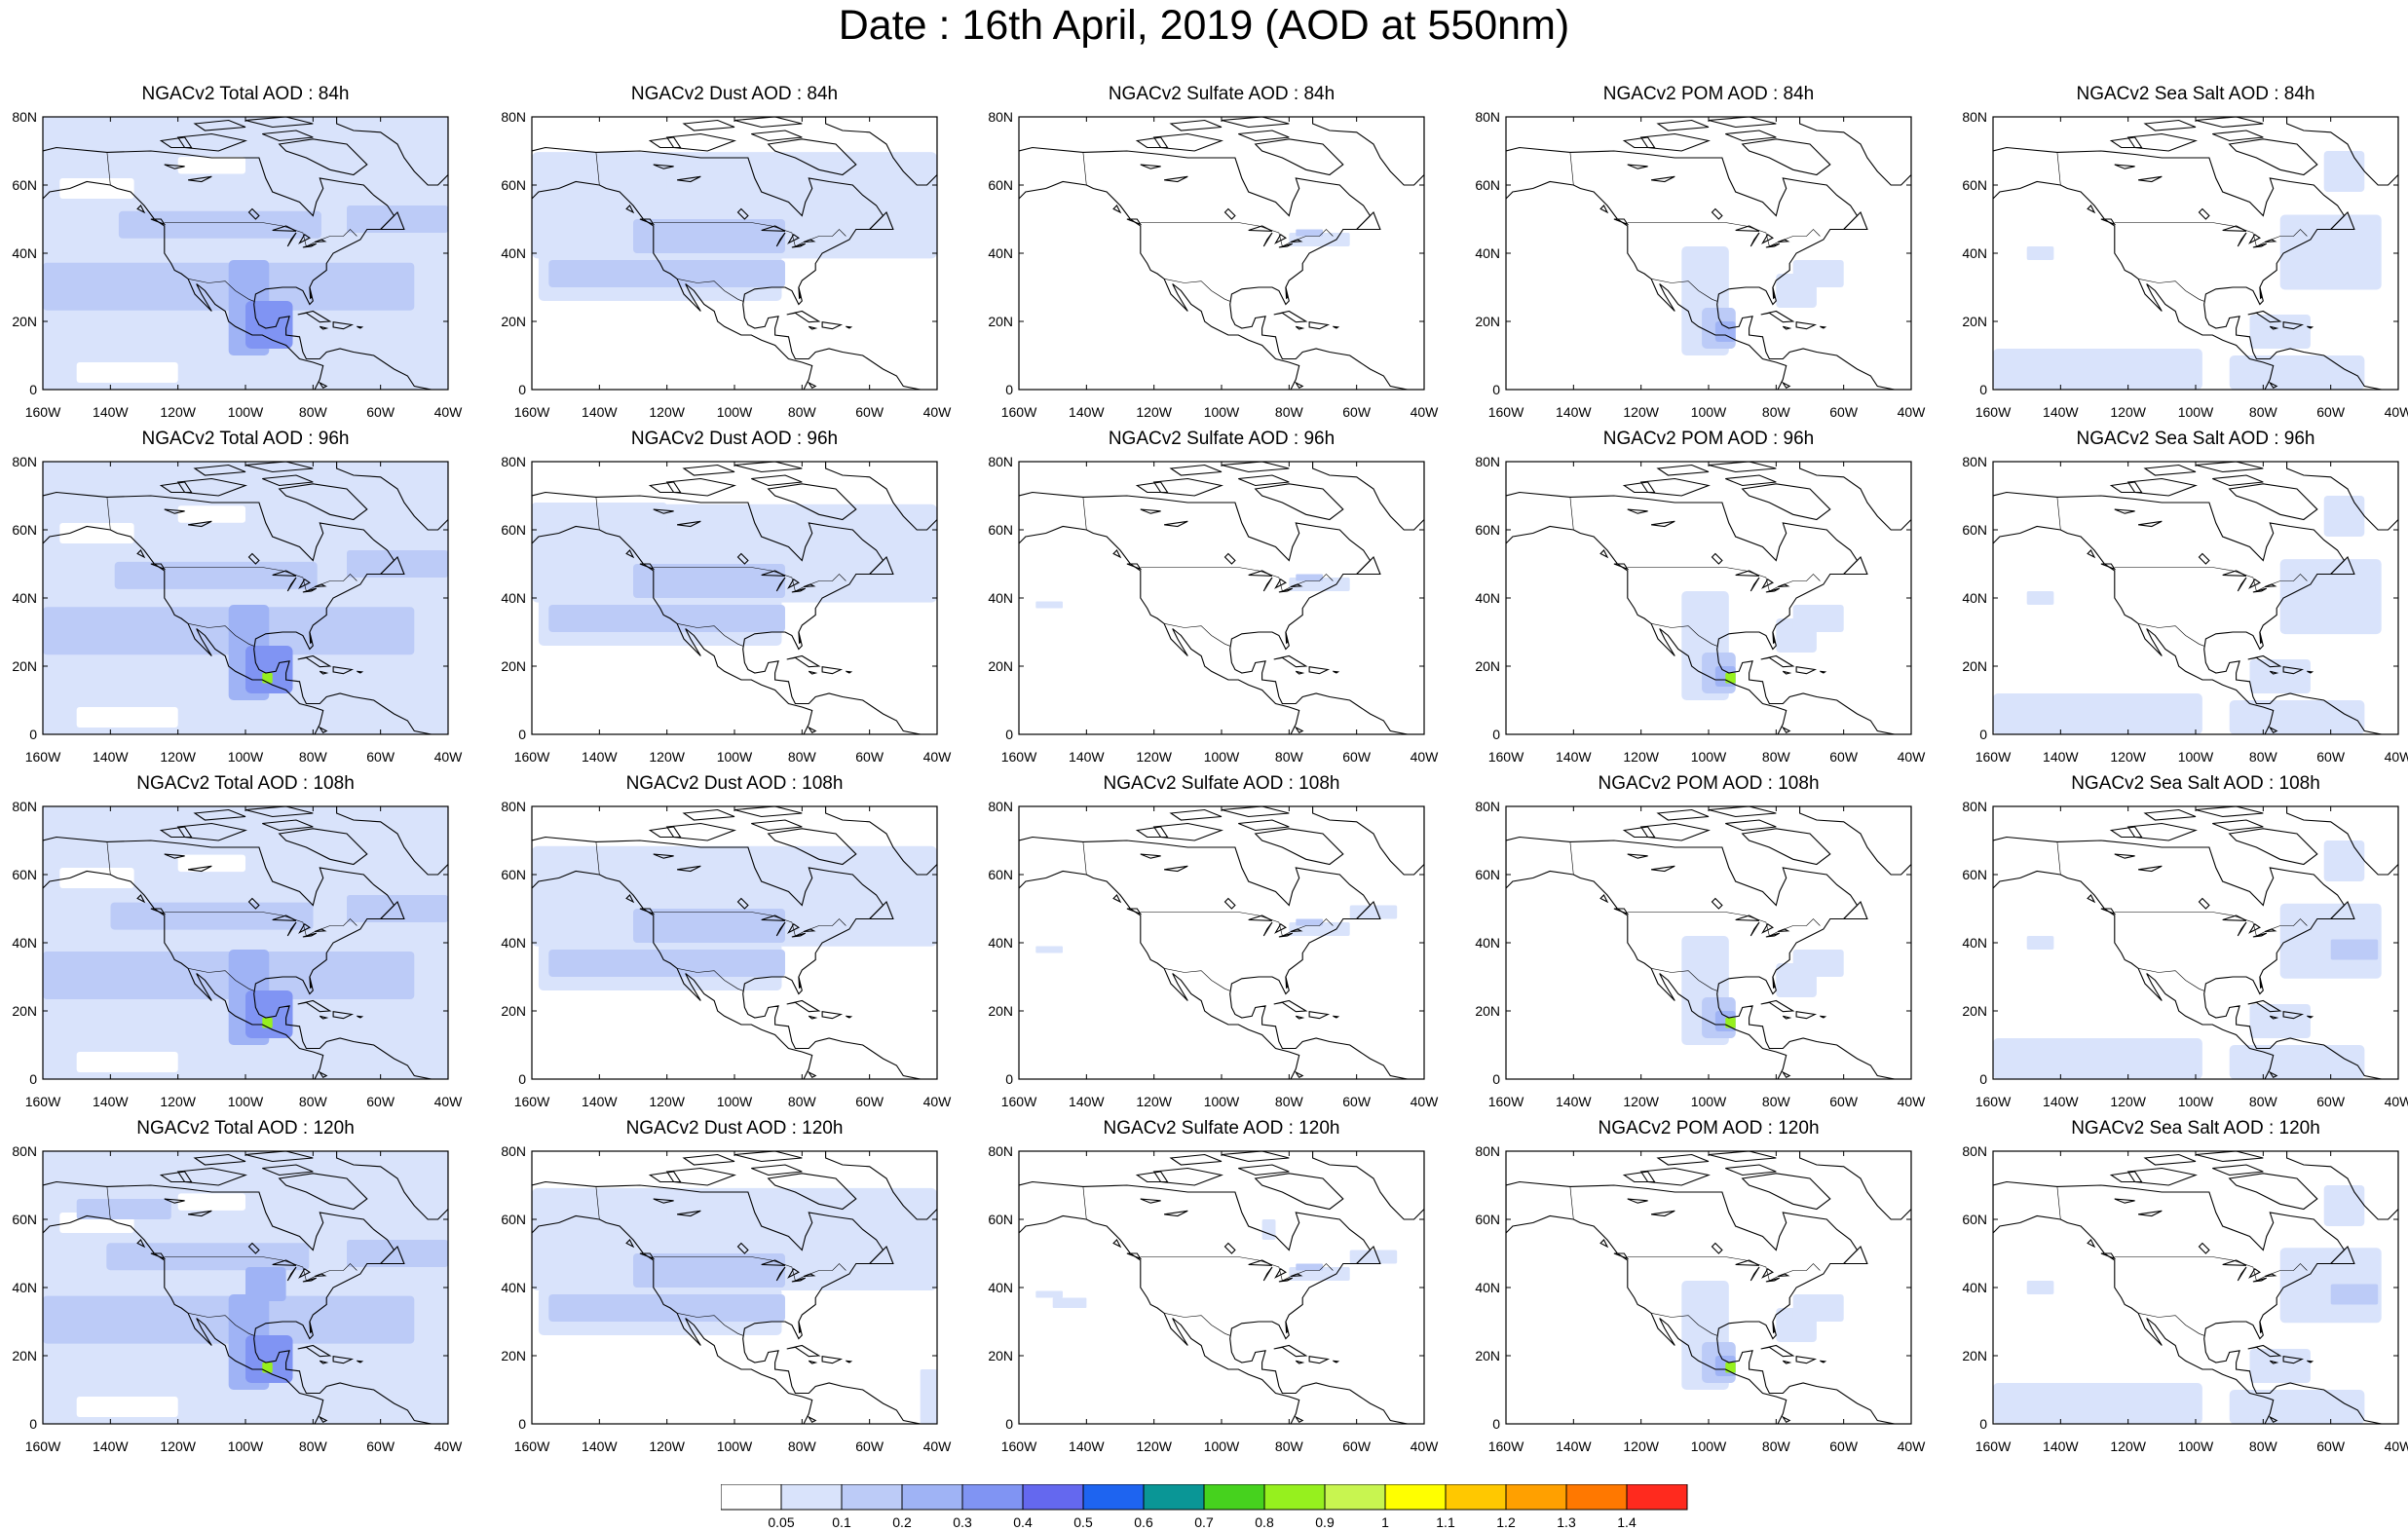 The height and width of the screenshot is (1531, 2408). I want to click on colorbar-label: 0.6, so click(1143, 1520).